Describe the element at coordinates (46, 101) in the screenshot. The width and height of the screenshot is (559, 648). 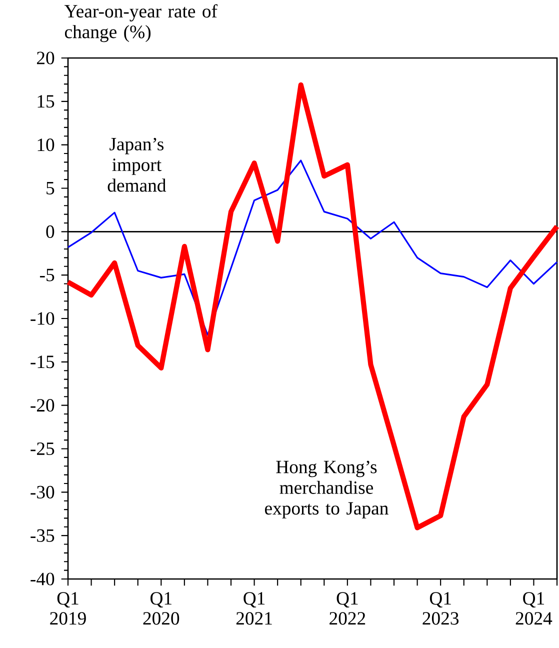
I see `y-tick-label: 15` at that location.